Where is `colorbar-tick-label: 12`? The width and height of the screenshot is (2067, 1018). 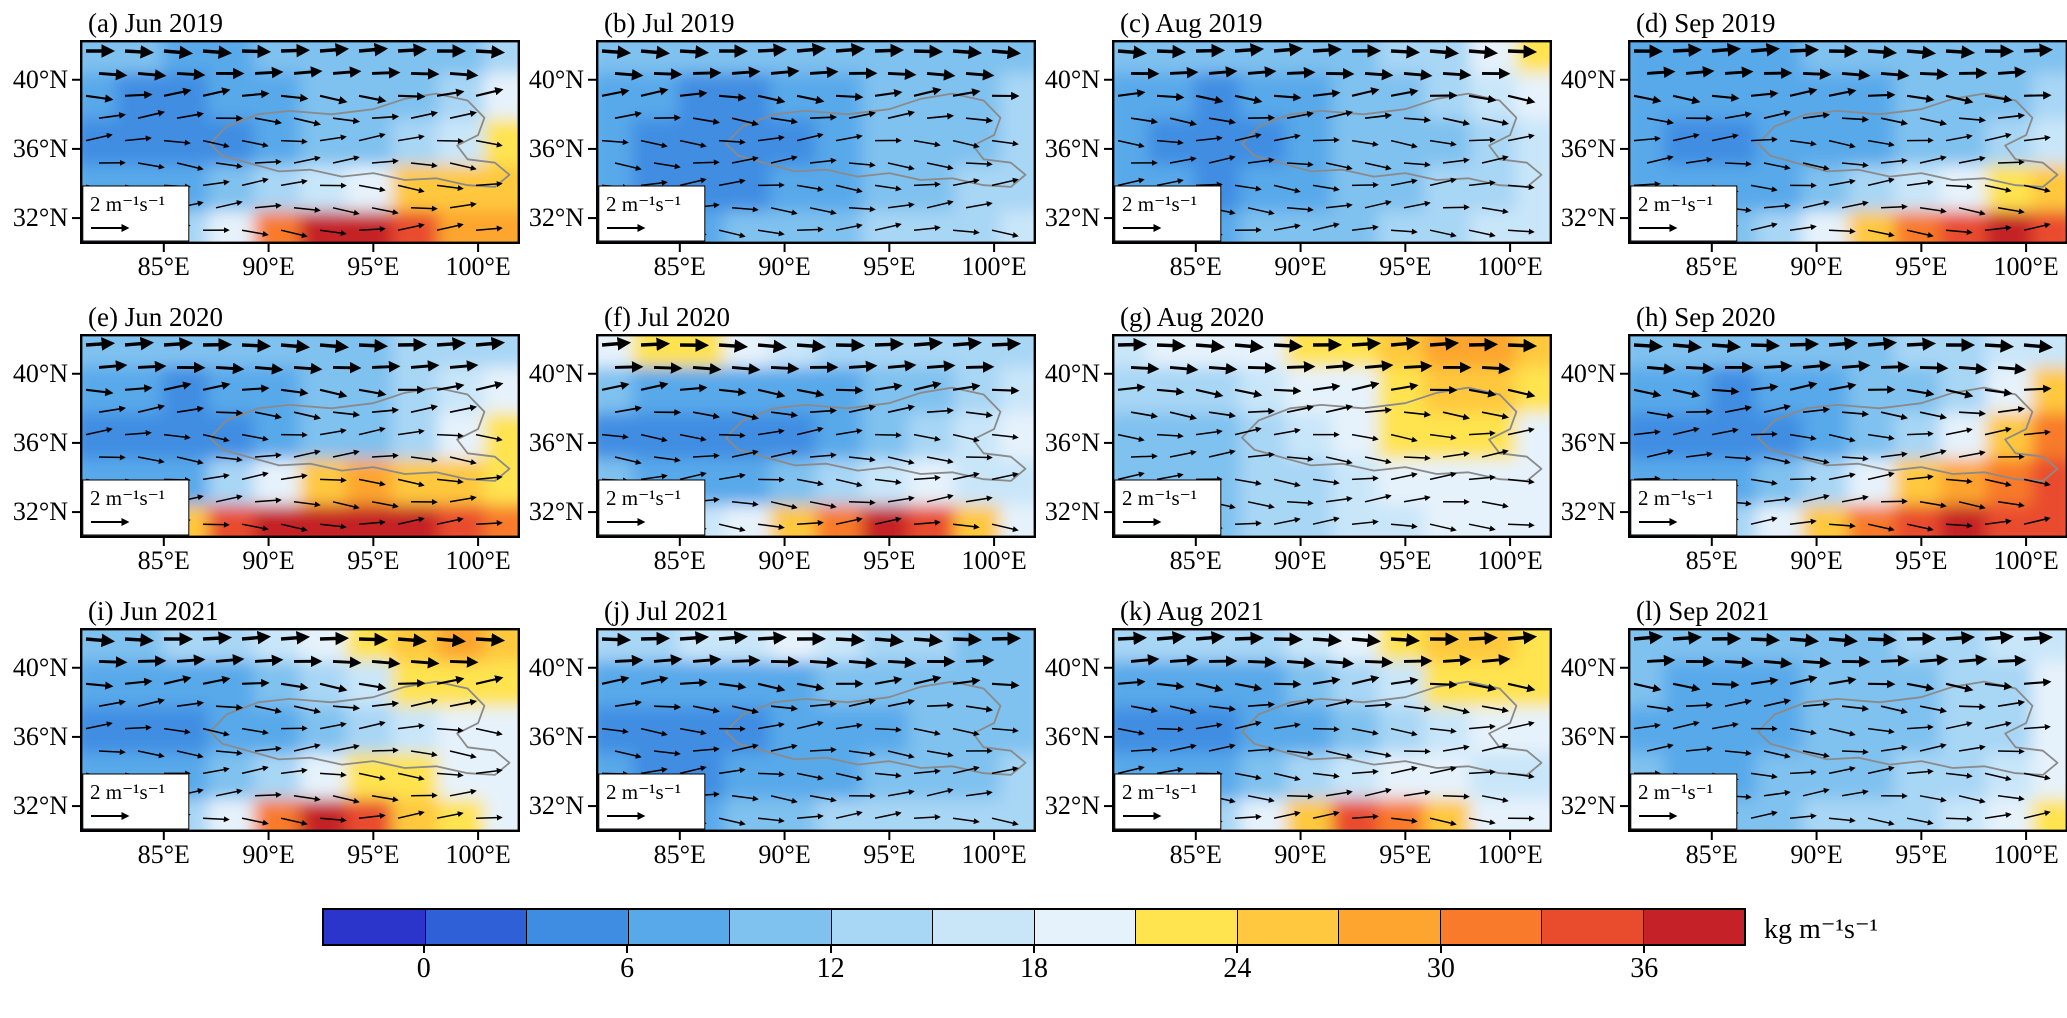
colorbar-tick-label: 12 is located at coordinates (830, 968).